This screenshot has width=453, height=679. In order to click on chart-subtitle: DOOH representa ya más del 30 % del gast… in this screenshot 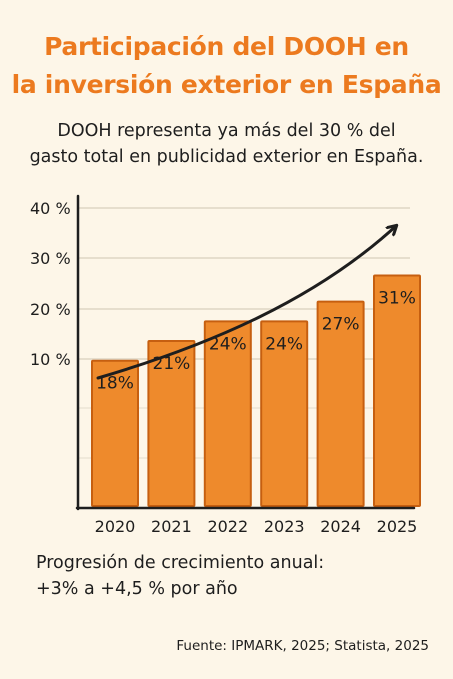, I will do `click(226, 144)`.